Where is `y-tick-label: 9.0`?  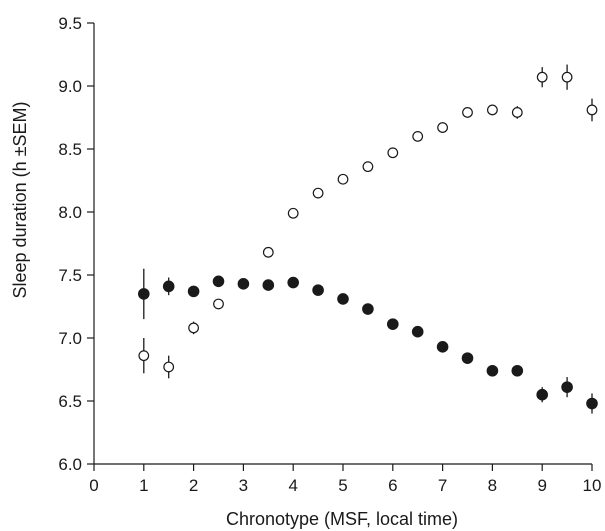
y-tick-label: 9.0 is located at coordinates (70, 86).